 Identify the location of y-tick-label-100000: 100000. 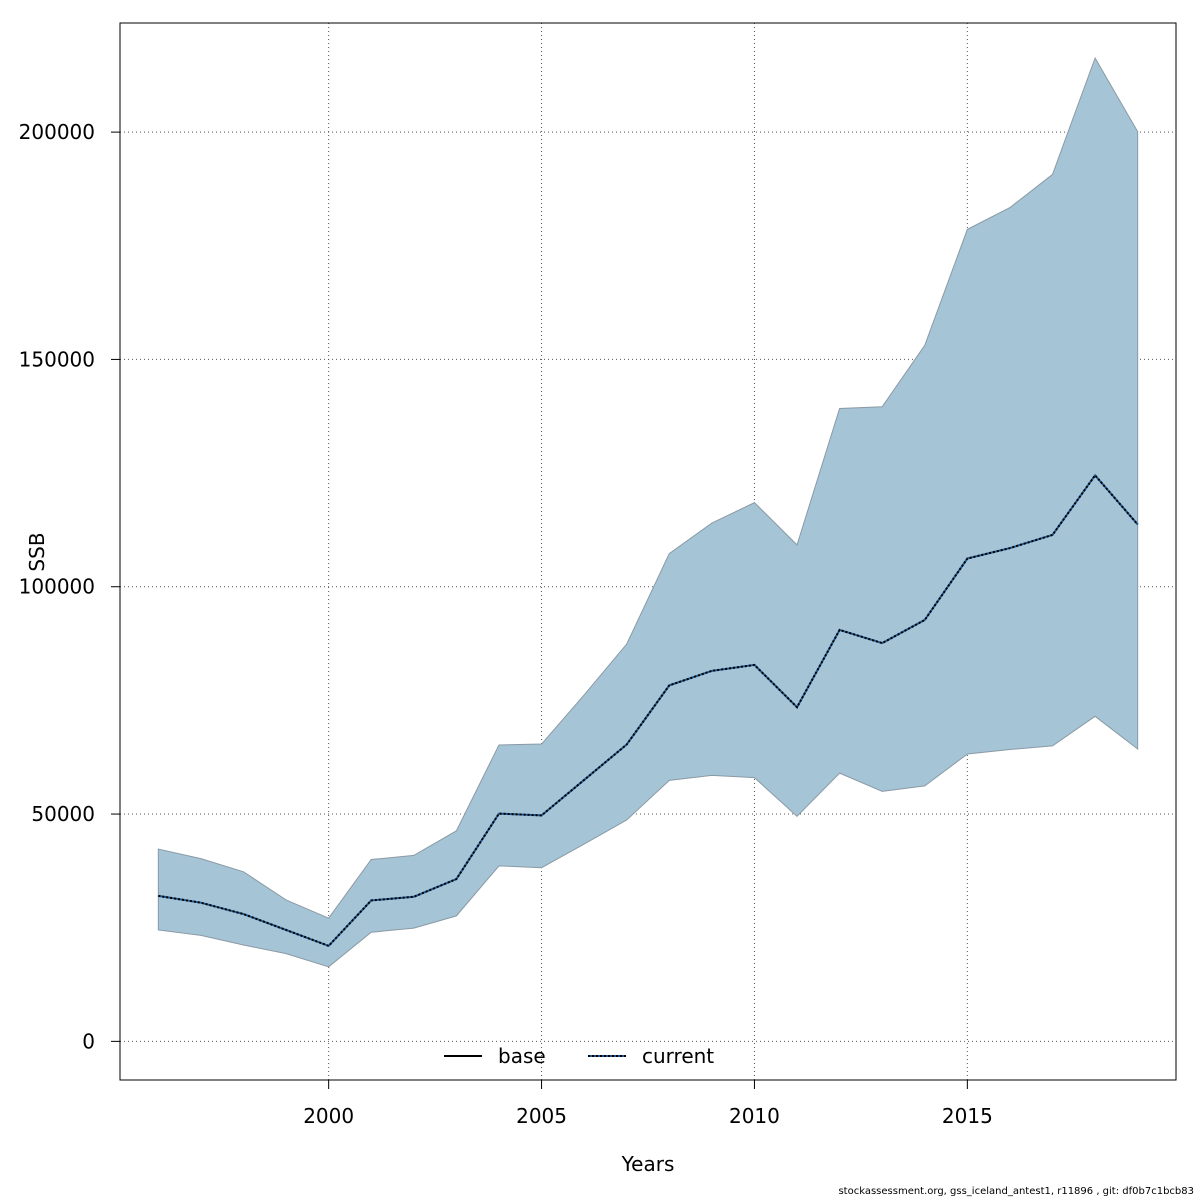
(57, 587).